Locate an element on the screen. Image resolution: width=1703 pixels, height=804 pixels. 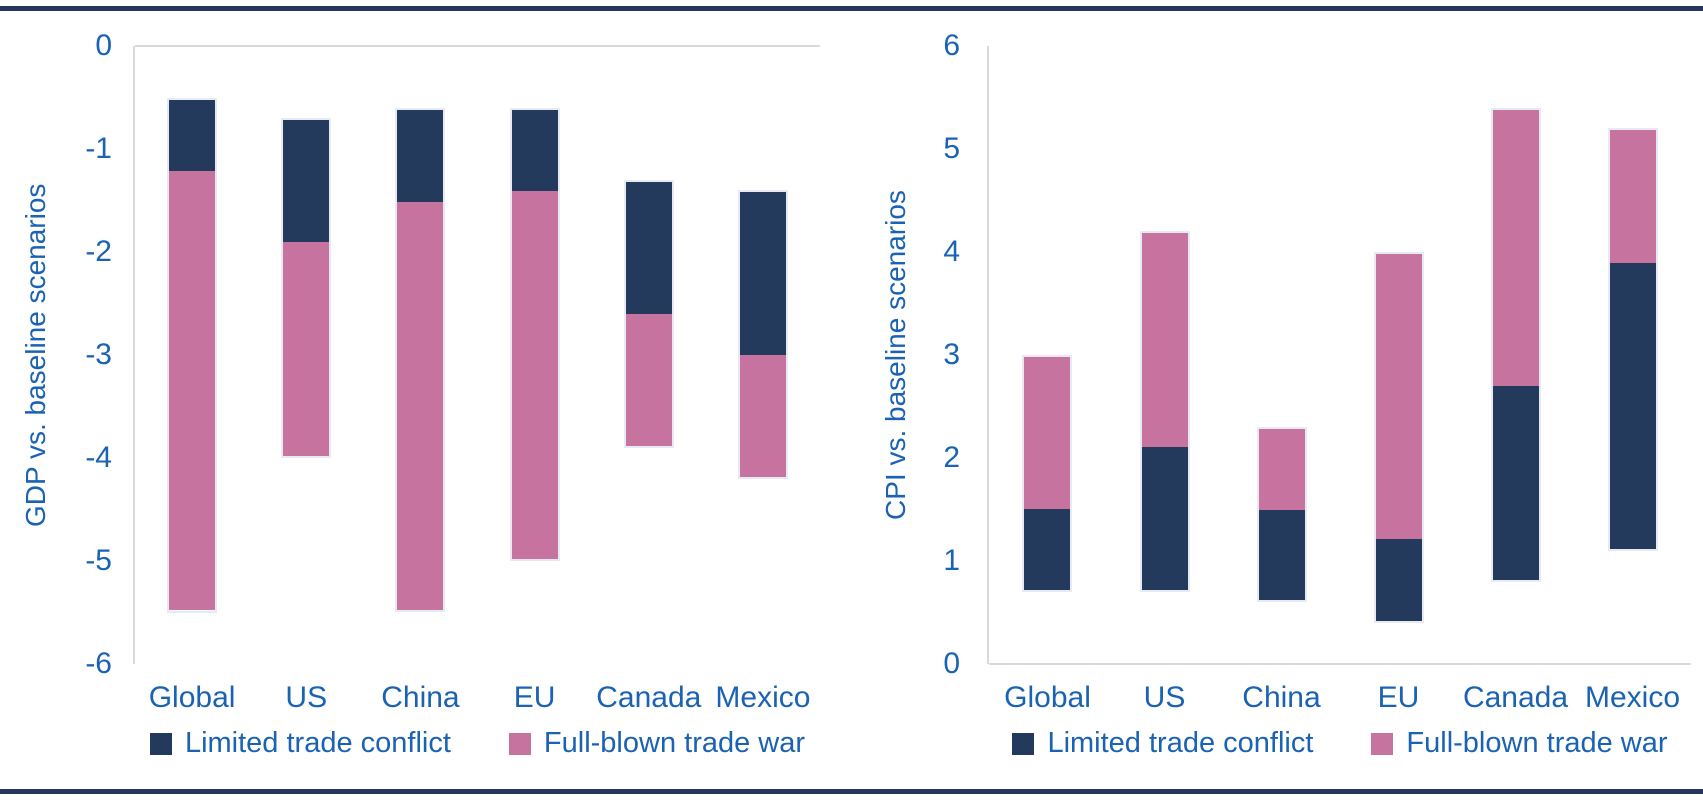
y-axis-tick-label: 3 is located at coordinates (951, 354).